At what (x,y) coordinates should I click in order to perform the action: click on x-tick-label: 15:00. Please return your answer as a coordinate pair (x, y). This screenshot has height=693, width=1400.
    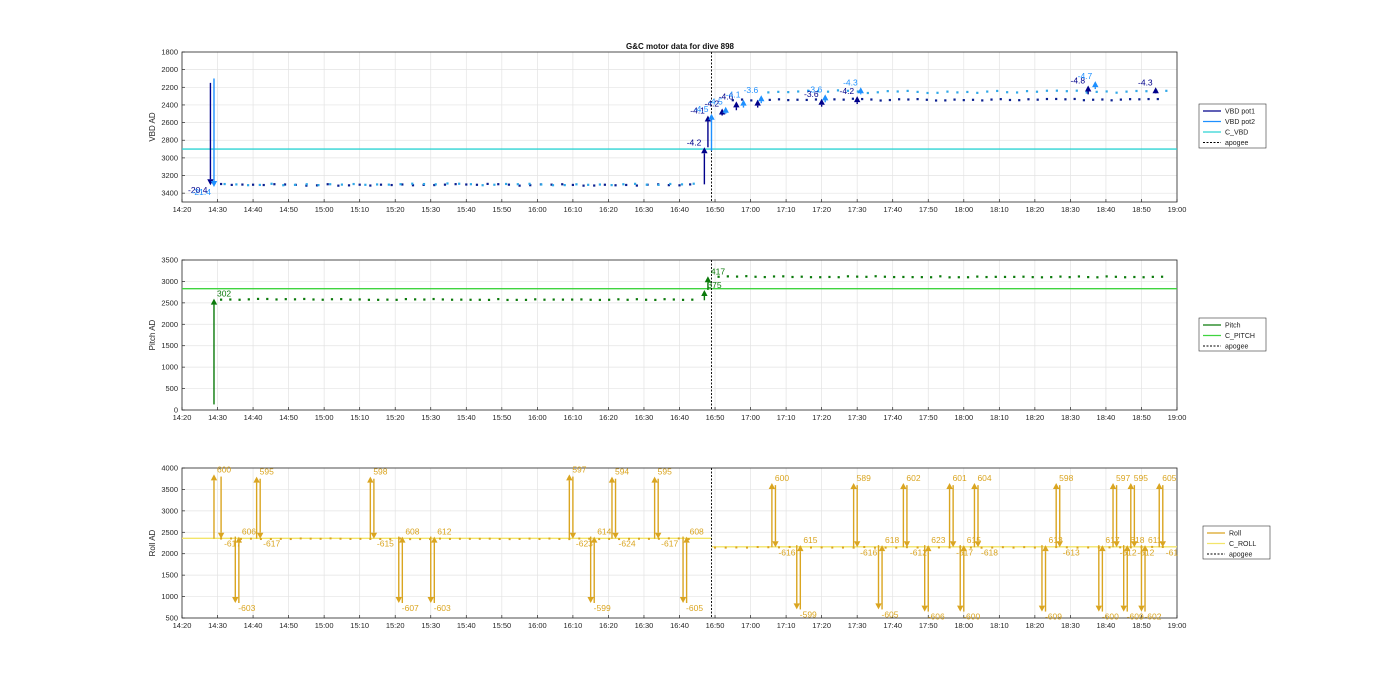
    Looking at the image, I should click on (324, 417).